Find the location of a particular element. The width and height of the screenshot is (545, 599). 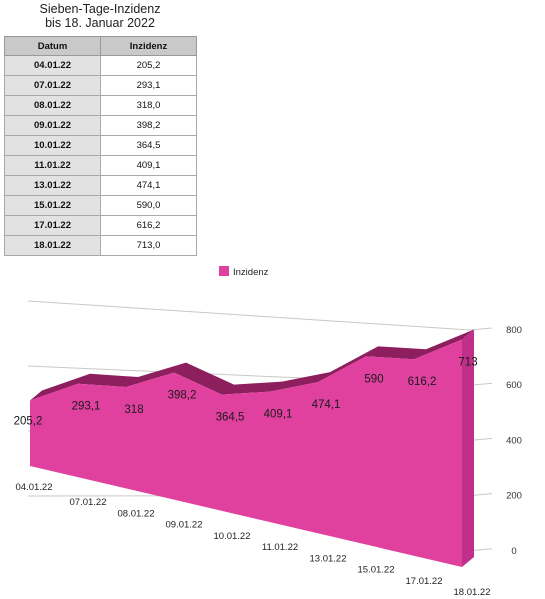

value-cell: 409,1 is located at coordinates (148, 165).